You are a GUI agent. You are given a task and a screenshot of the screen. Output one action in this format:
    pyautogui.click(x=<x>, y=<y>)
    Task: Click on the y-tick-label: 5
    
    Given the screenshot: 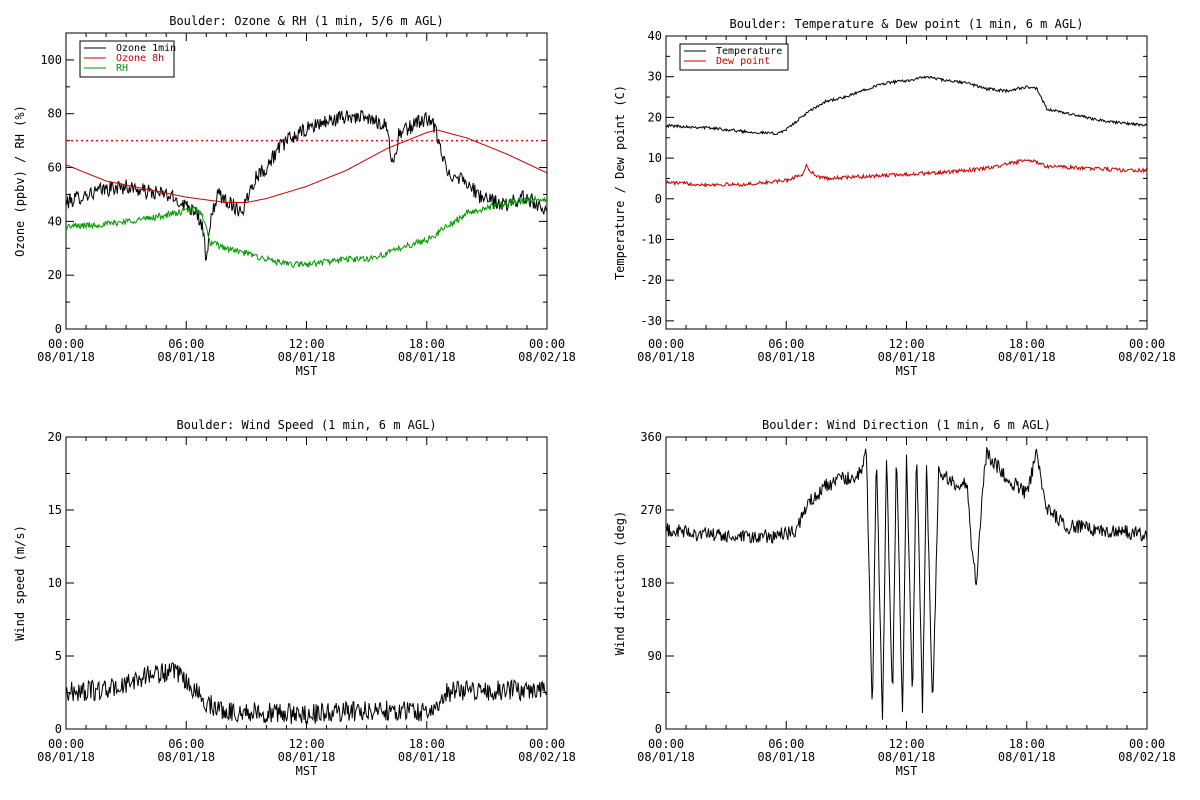 What is the action you would take?
    pyautogui.click(x=58, y=656)
    